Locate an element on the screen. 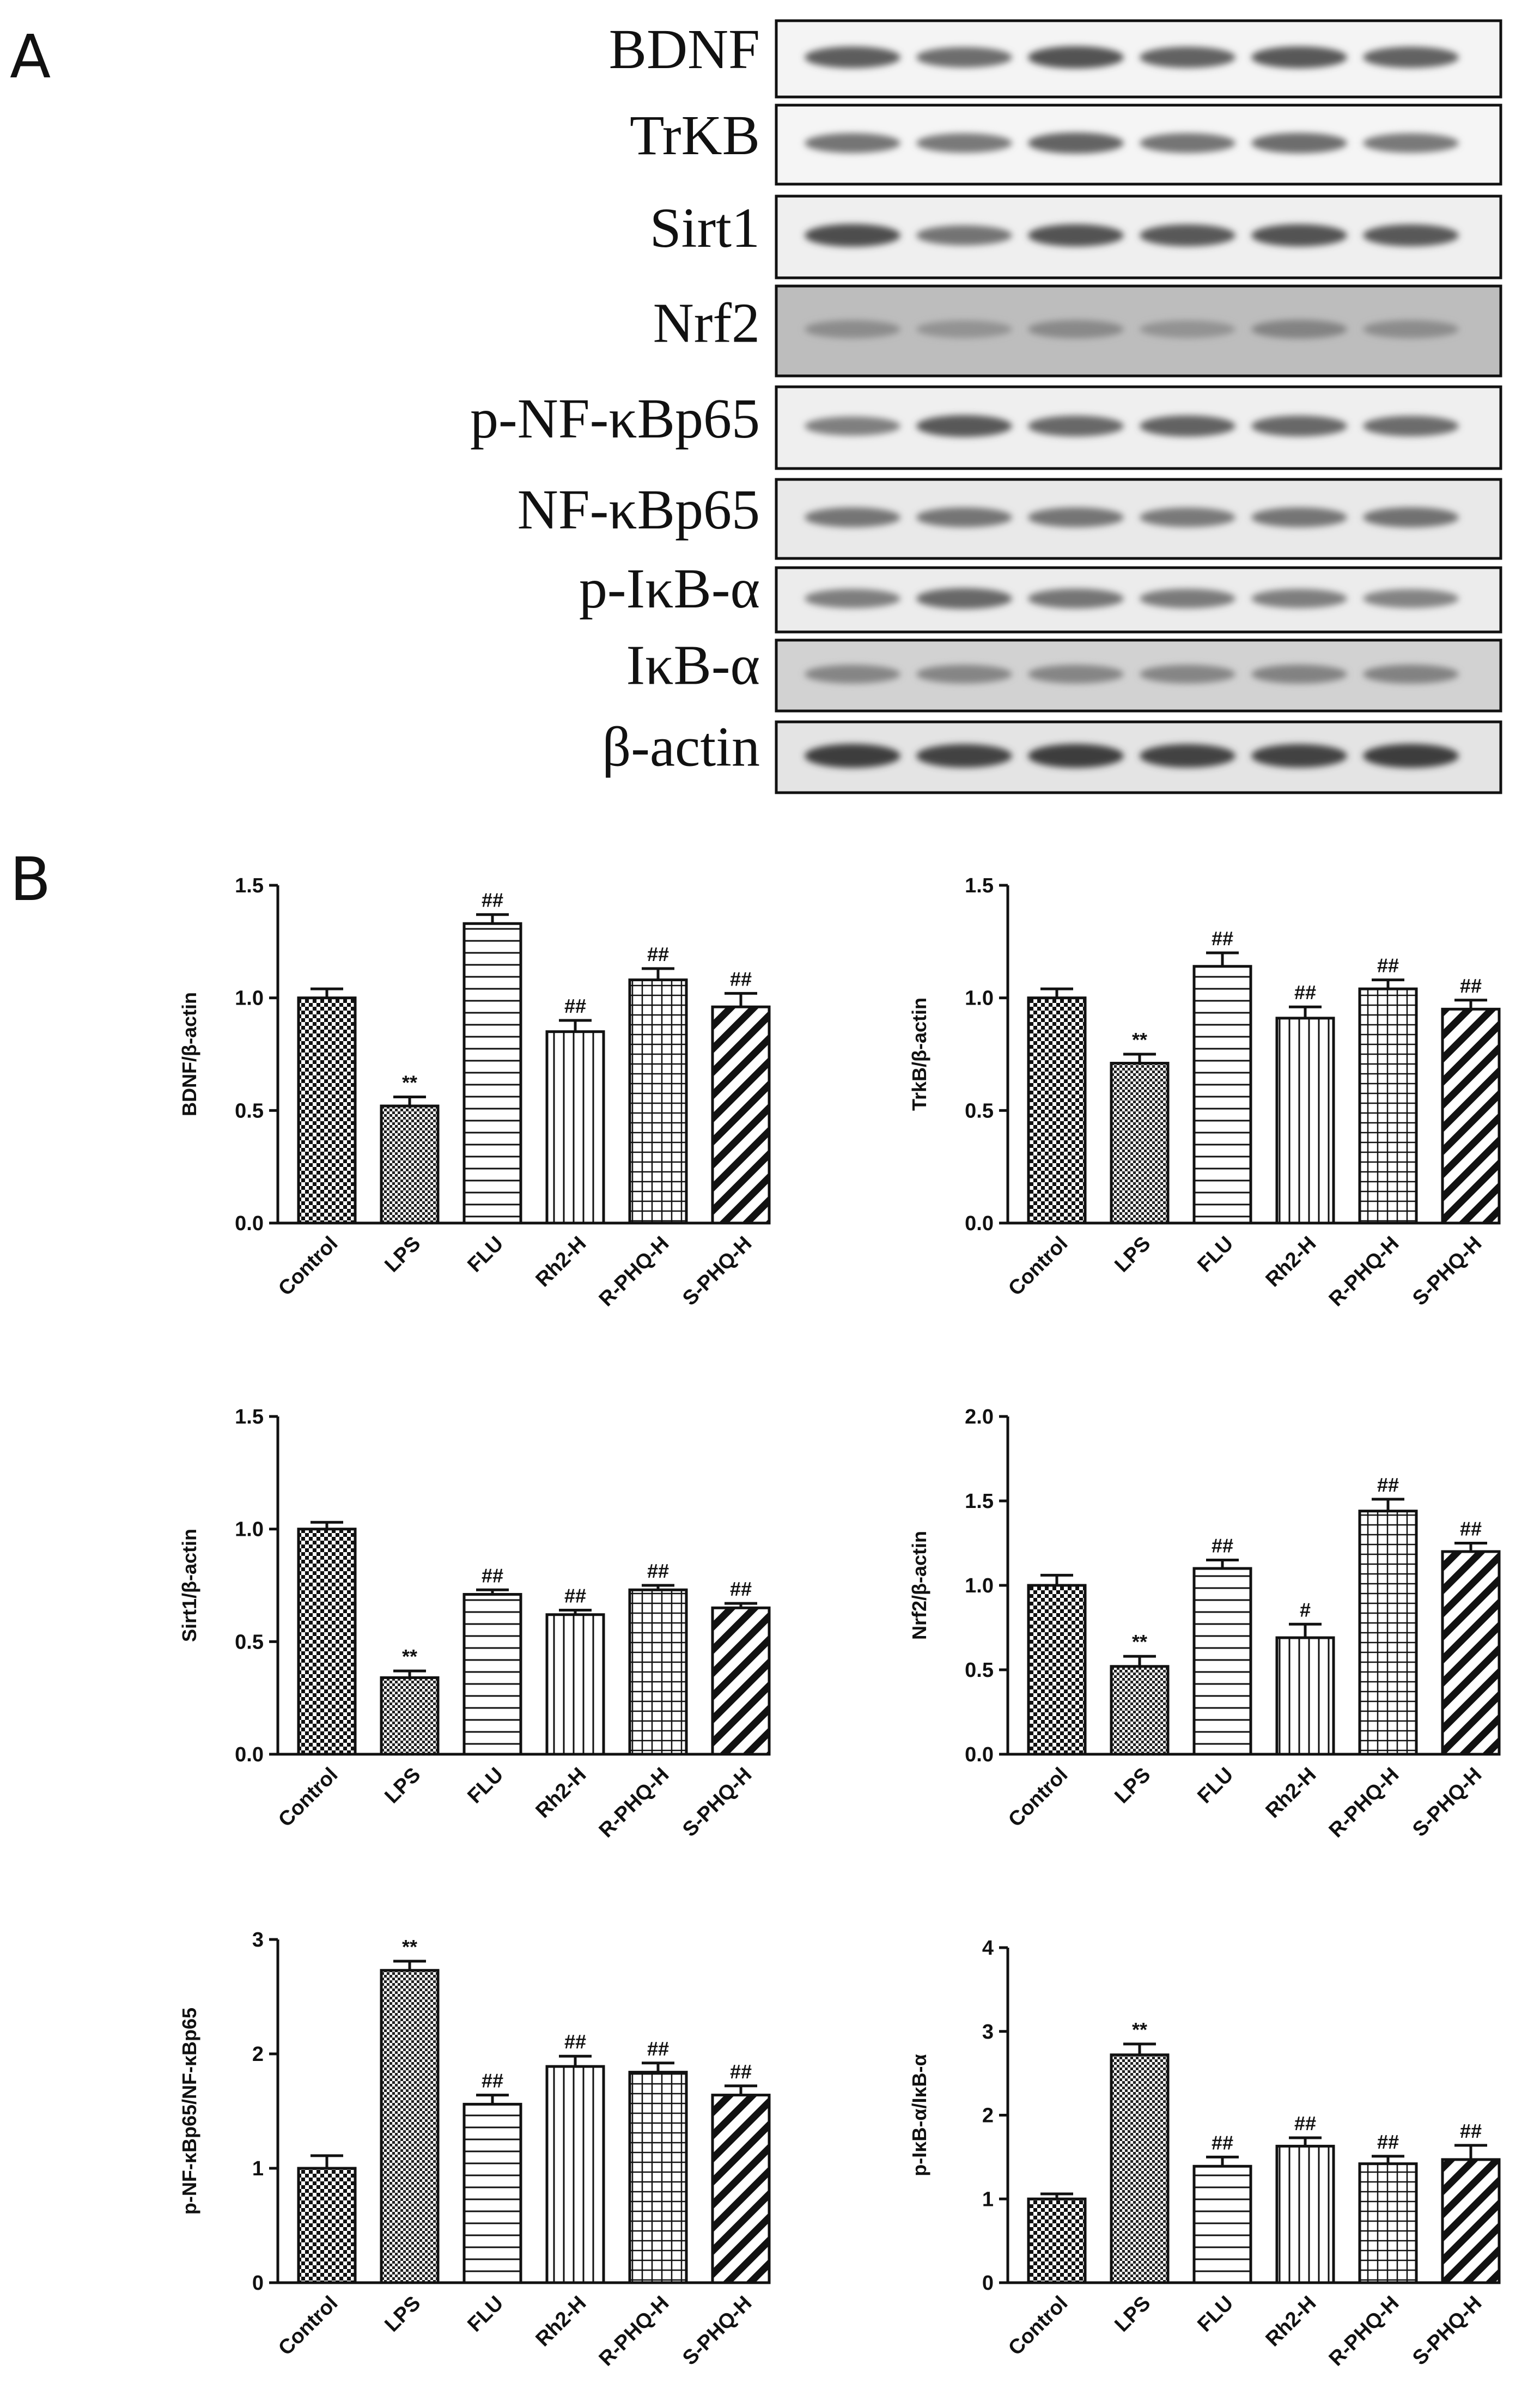 Image resolution: width=1540 pixels, height=2396 pixels. blot-band-label: β-actin is located at coordinates (681, 747).